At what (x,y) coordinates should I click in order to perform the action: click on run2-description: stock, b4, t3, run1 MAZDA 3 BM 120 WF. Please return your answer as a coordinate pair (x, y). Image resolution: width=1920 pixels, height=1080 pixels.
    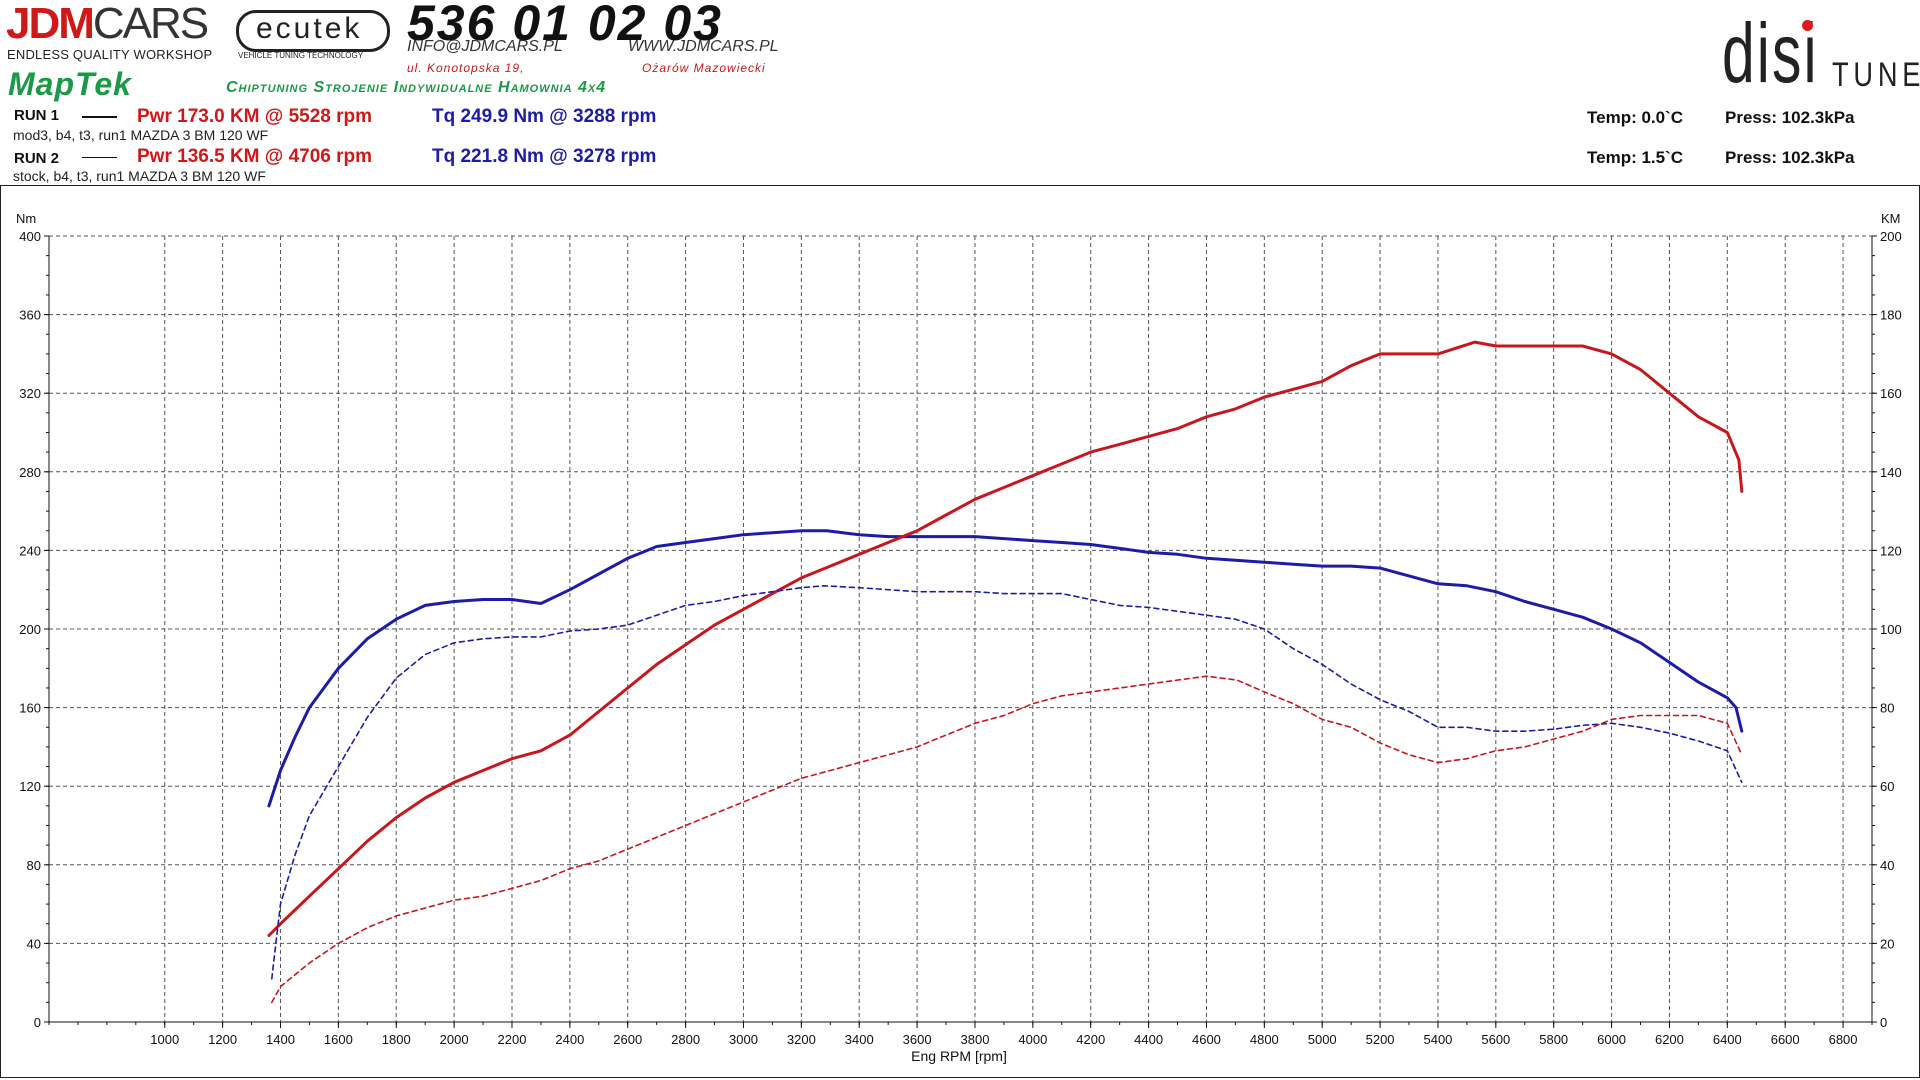
    Looking at the image, I should click on (139, 176).